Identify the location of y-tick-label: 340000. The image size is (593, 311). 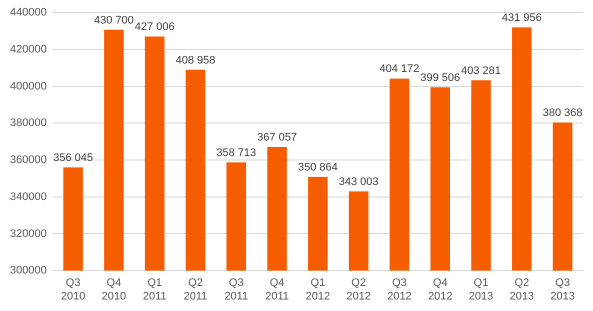
(28, 196).